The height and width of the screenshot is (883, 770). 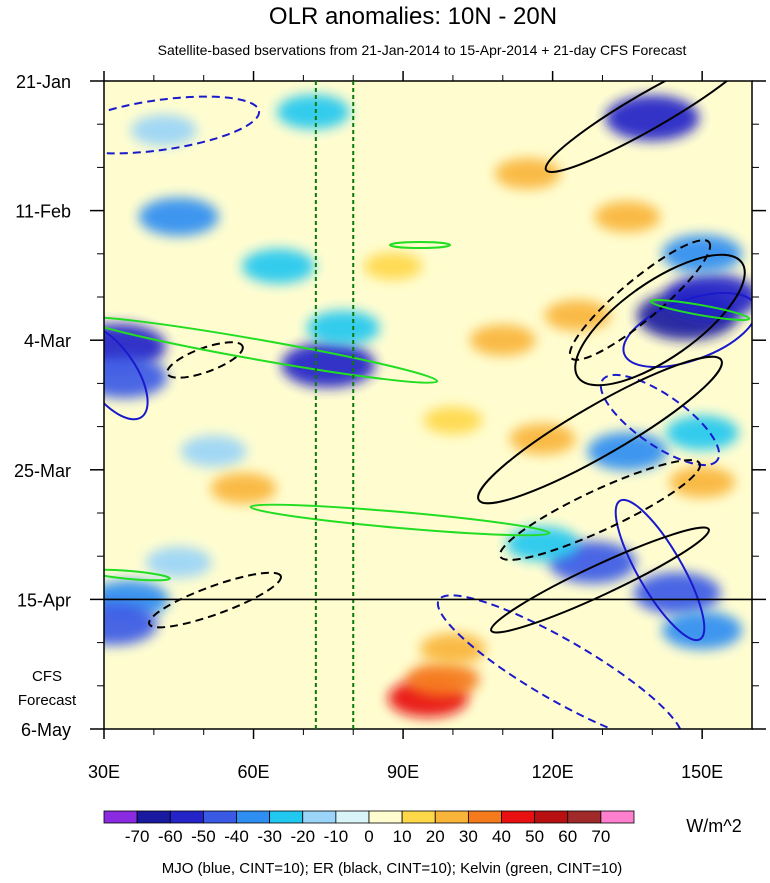 What do you see at coordinates (403, 772) in the screenshot?
I see `x-tick-label: 90E` at bounding box center [403, 772].